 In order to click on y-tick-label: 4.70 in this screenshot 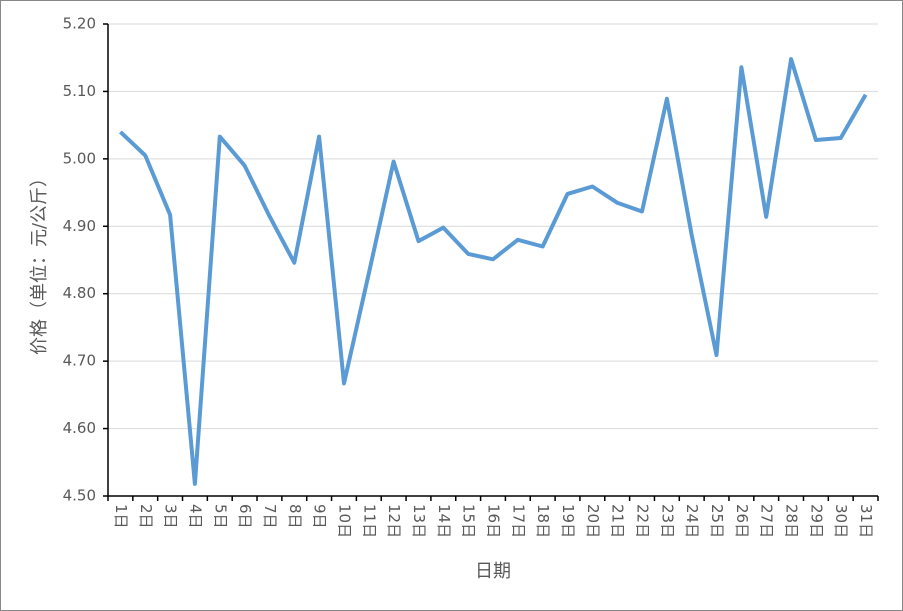, I will do `click(79, 361)`.